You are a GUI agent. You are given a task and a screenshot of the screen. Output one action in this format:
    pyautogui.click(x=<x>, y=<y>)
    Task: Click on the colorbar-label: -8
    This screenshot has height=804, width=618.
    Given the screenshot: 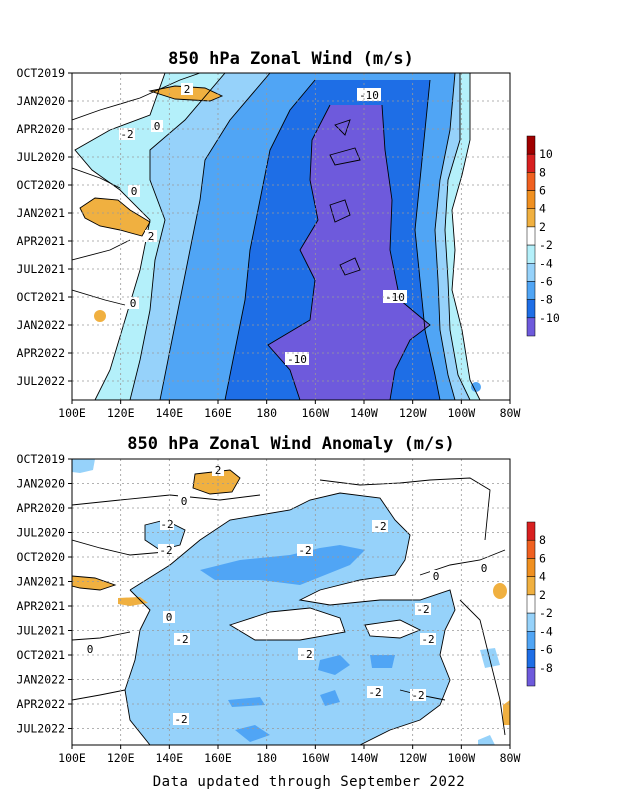 What is the action you would take?
    pyautogui.click(x=546, y=300)
    